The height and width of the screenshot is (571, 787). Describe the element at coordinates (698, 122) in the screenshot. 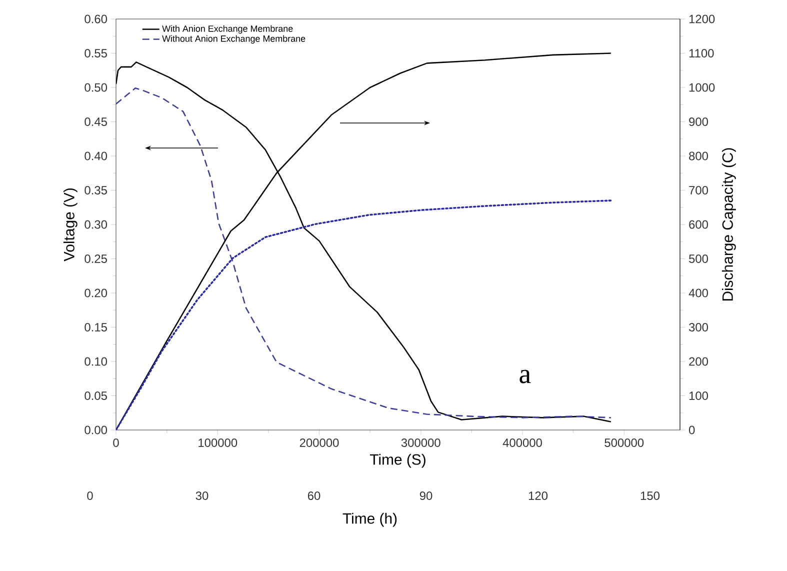

I see `y2-tick-label: 900` at that location.